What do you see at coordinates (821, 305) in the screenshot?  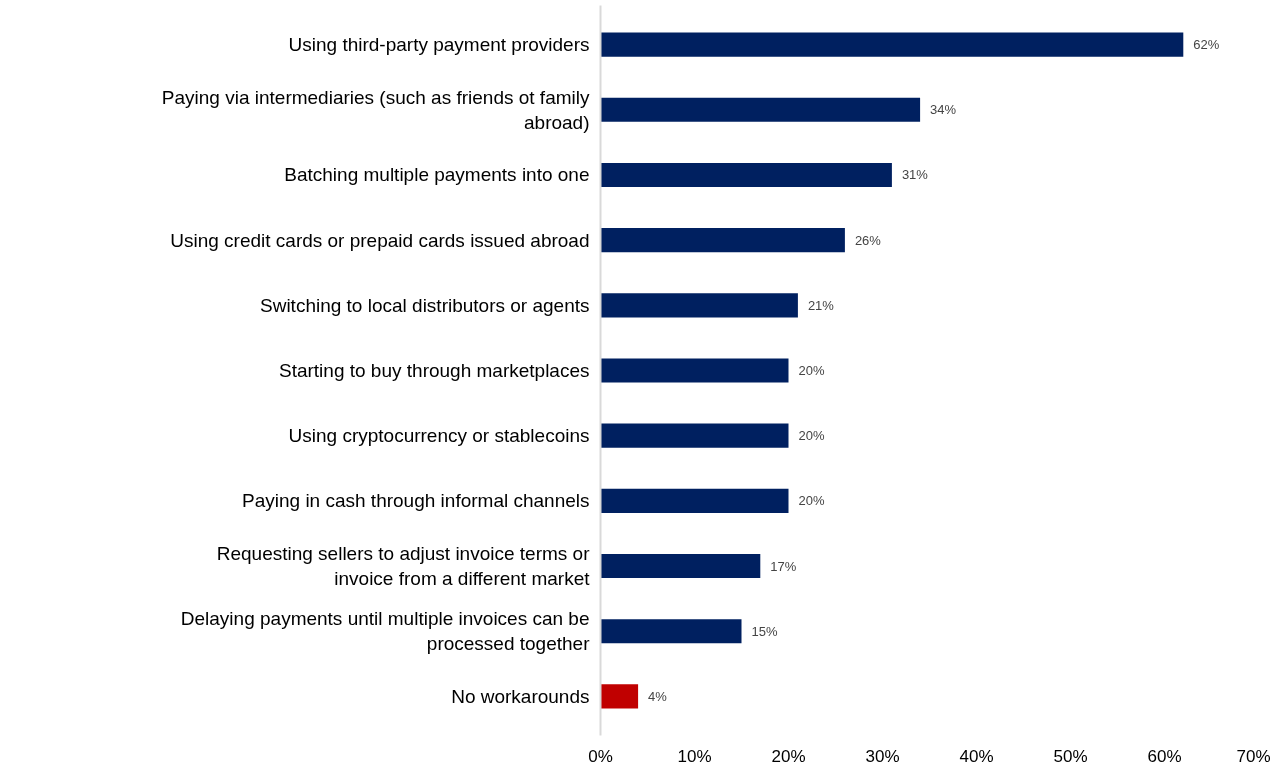 I see `data-label: 21%` at bounding box center [821, 305].